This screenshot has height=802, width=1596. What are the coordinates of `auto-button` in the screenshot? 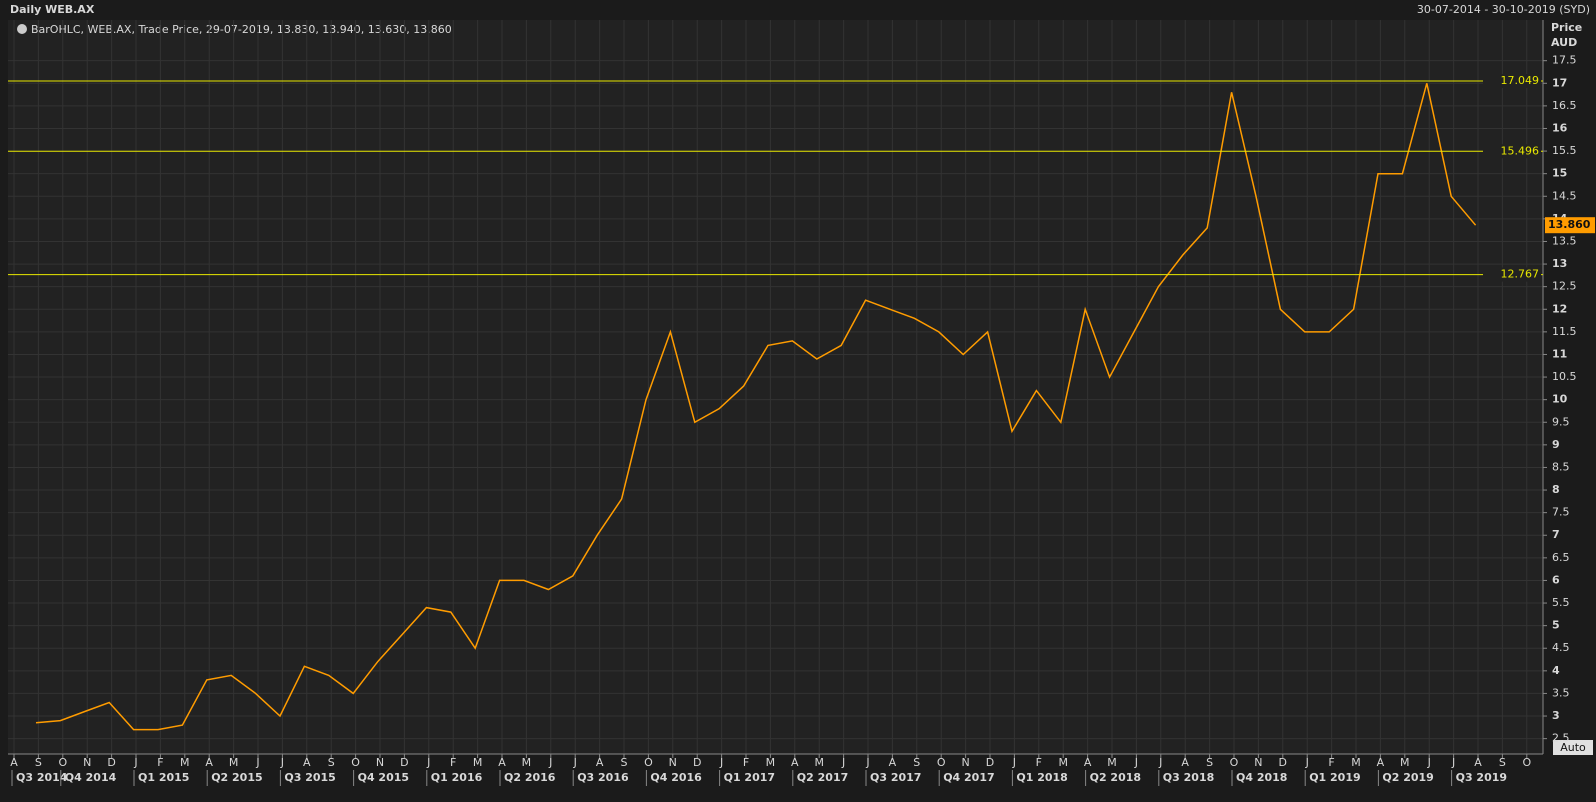 It's located at (1573, 747).